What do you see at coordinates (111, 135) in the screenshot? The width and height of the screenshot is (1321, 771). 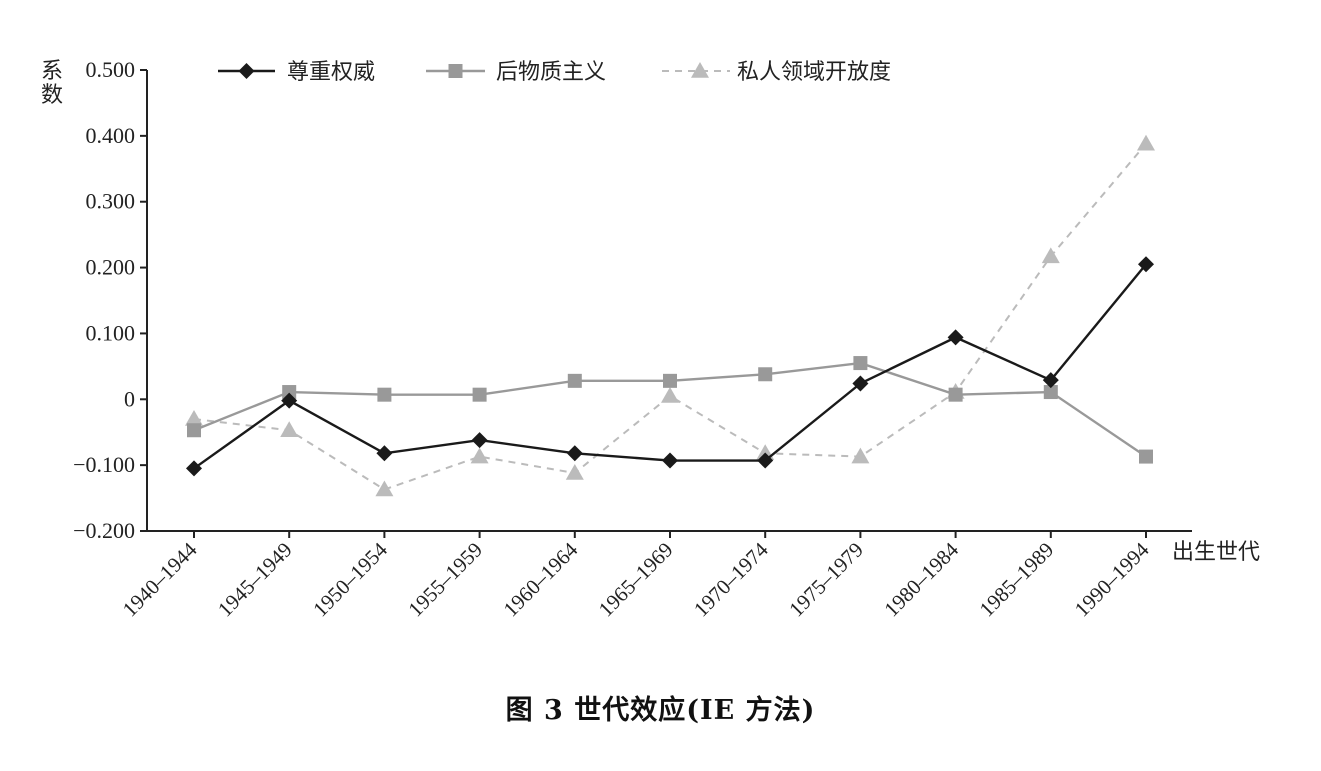 I see `y-tick-label: 0.400` at bounding box center [111, 135].